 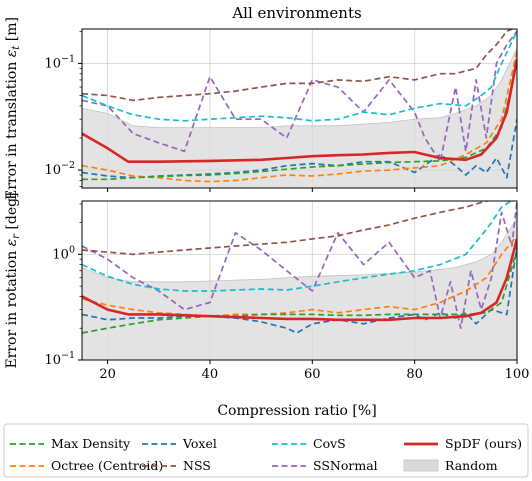 What do you see at coordinates (199, 443) in the screenshot?
I see `legend-label: Voxel` at bounding box center [199, 443].